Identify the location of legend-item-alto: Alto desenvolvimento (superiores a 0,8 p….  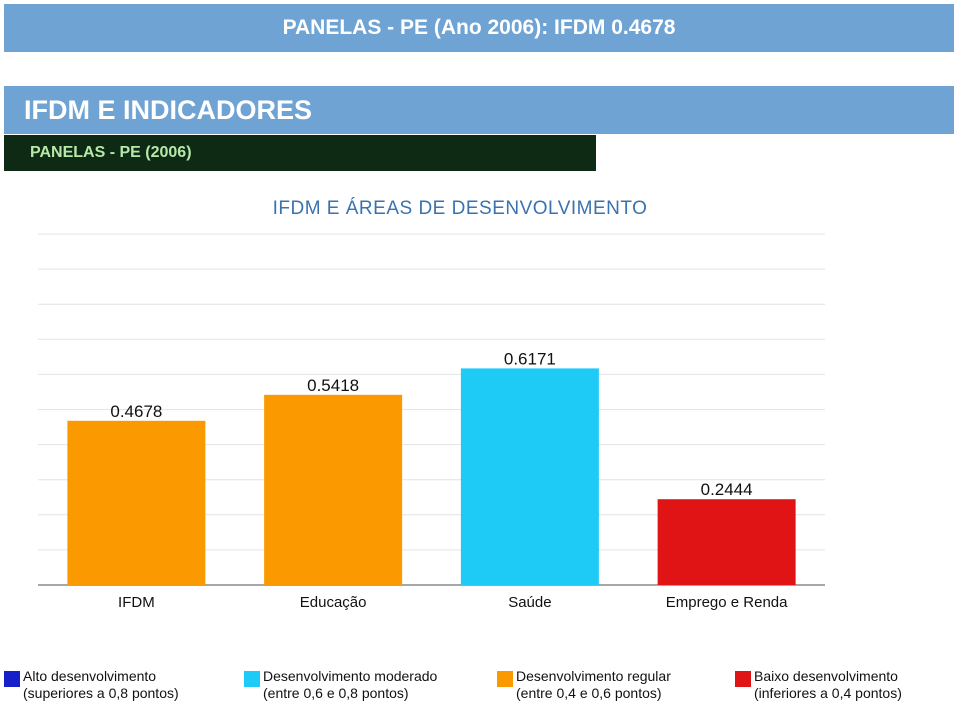
(91, 685).